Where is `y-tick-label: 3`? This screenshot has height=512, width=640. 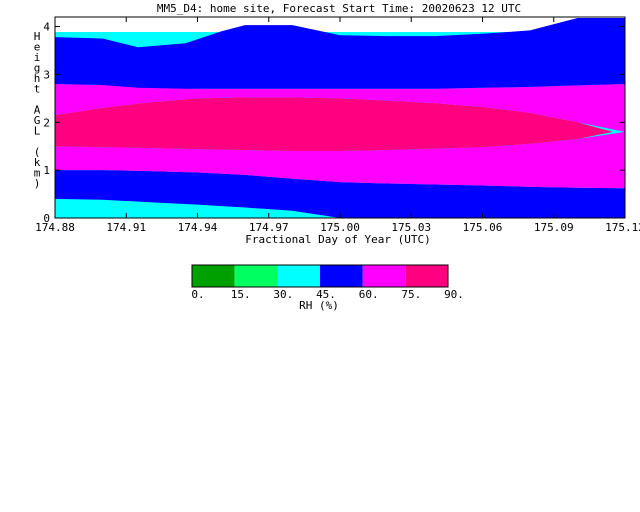
y-tick-label: 3 is located at coordinates (46, 74).